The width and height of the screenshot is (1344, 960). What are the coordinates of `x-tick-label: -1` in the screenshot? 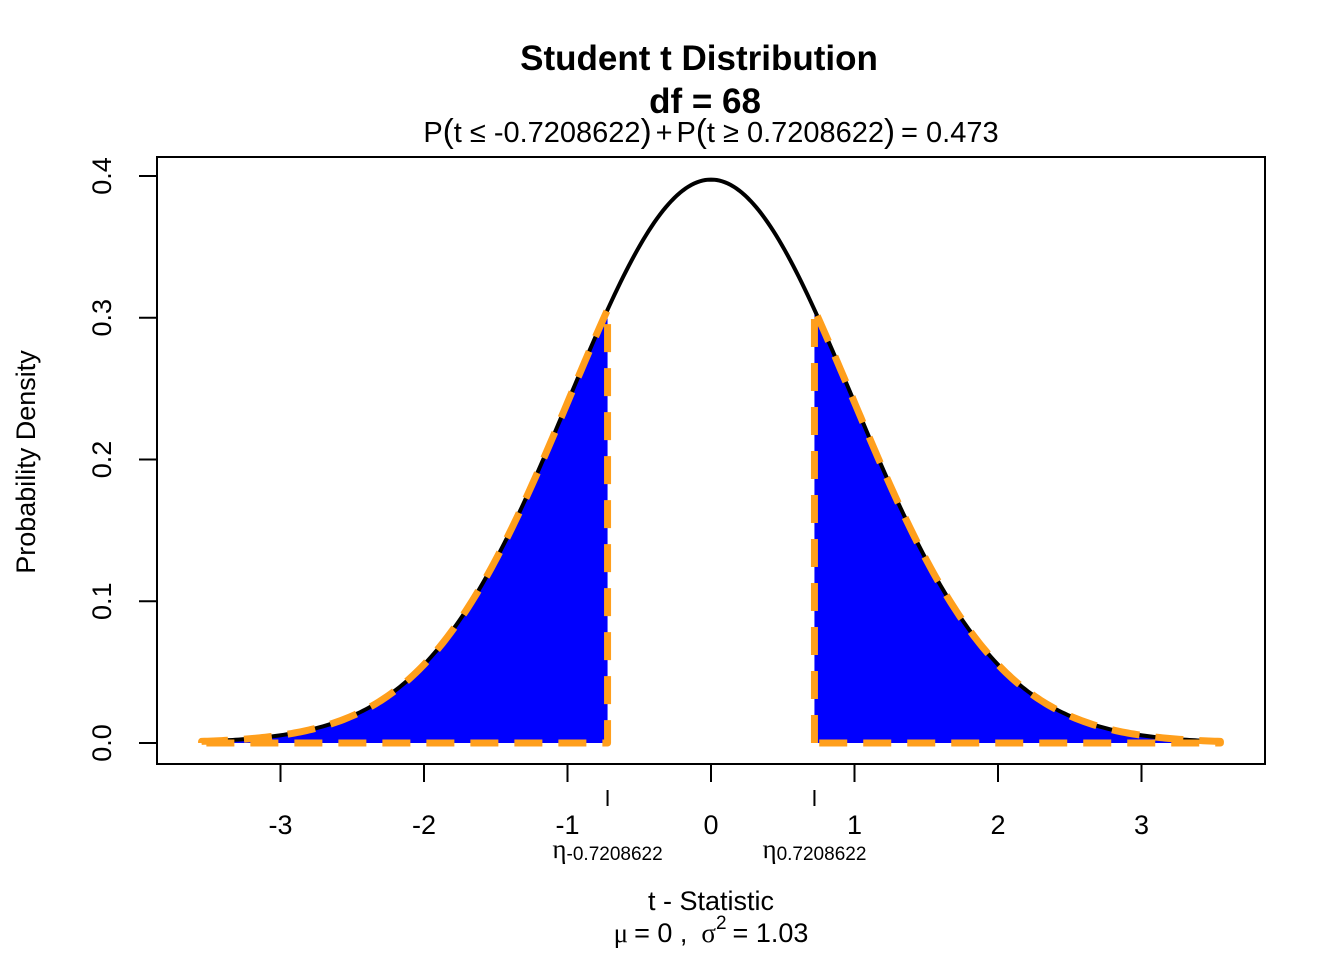 It's located at (567, 825).